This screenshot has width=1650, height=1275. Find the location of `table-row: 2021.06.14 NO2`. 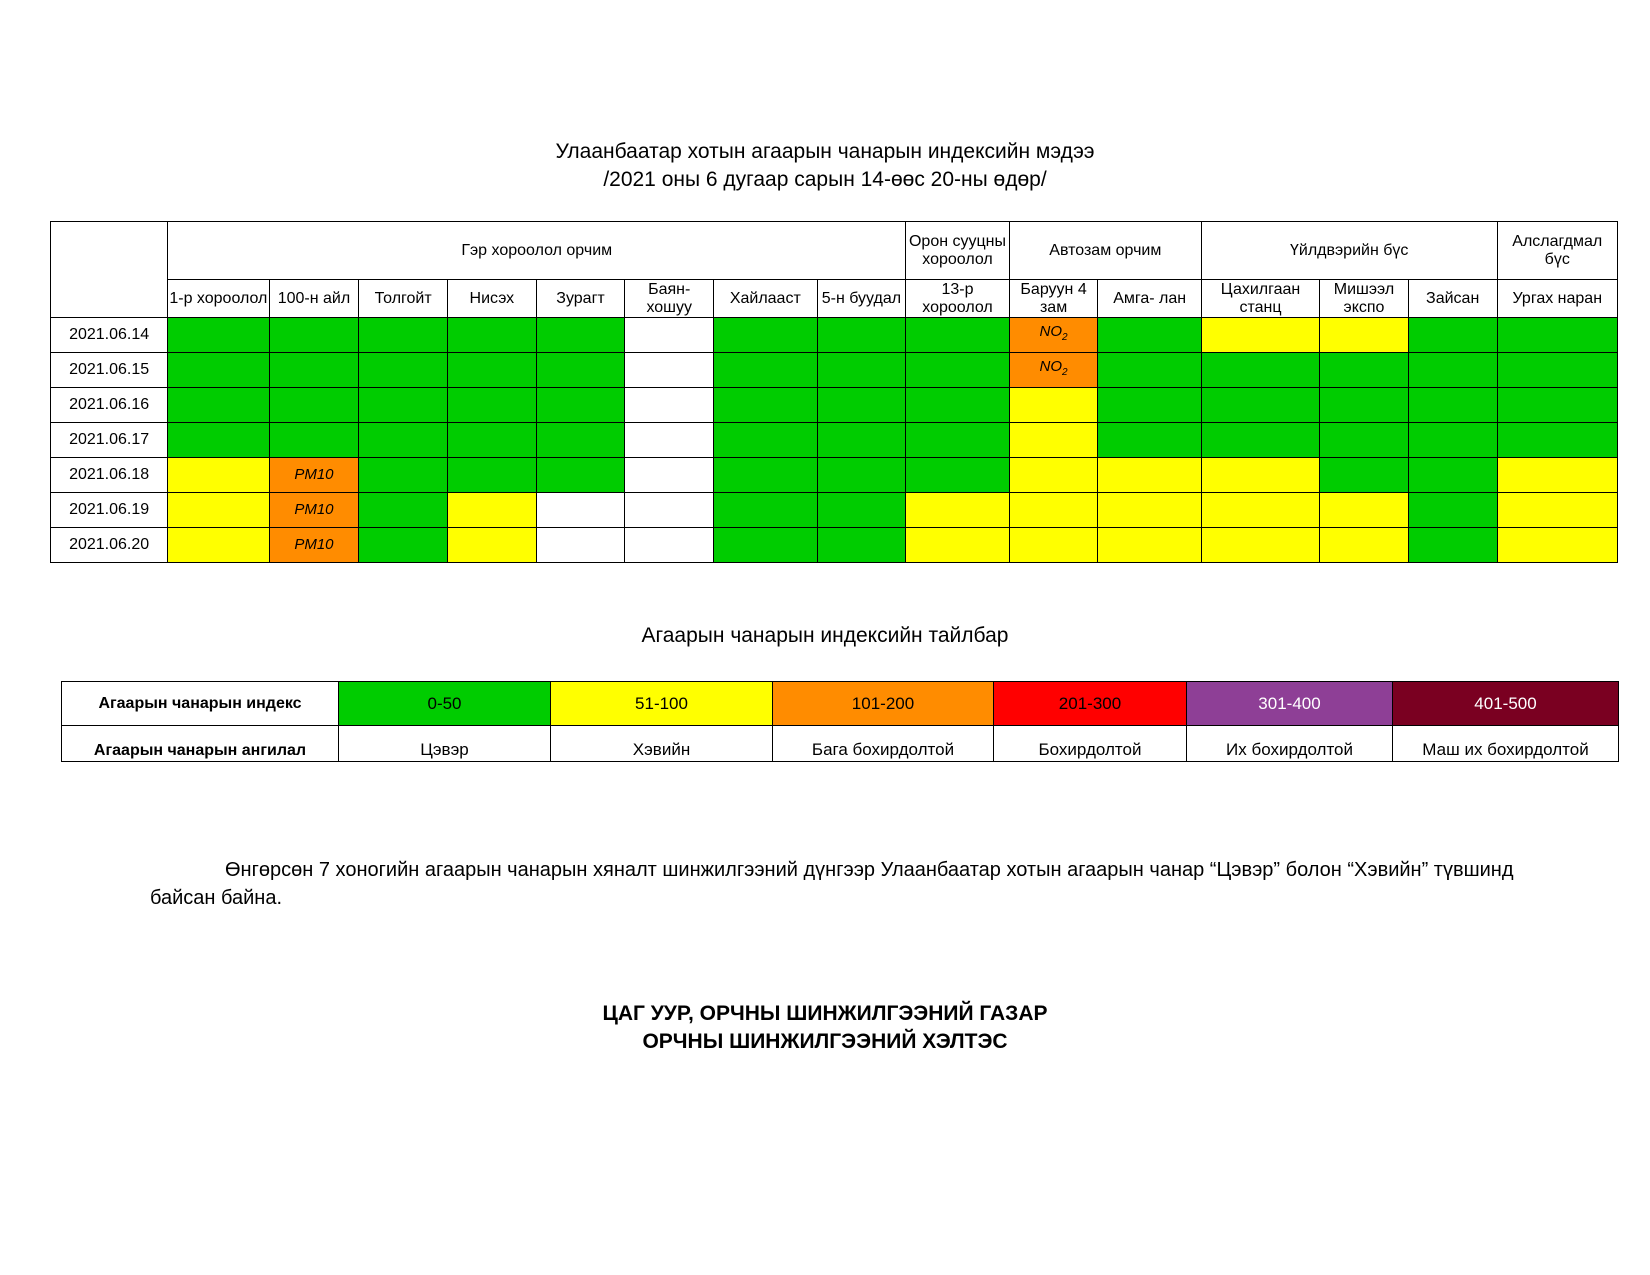

table-row: 2021.06.14 NO2 is located at coordinates (834, 335).